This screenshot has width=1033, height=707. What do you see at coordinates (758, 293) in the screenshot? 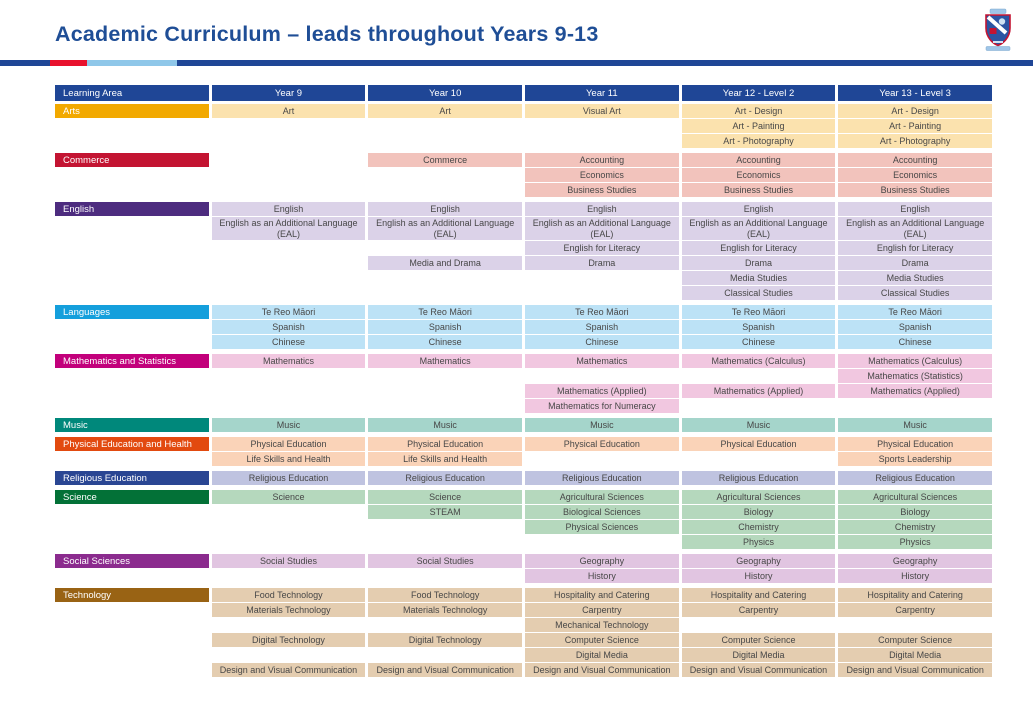
I see `course-cell-classical-studies: Classical Studies` at bounding box center [758, 293].